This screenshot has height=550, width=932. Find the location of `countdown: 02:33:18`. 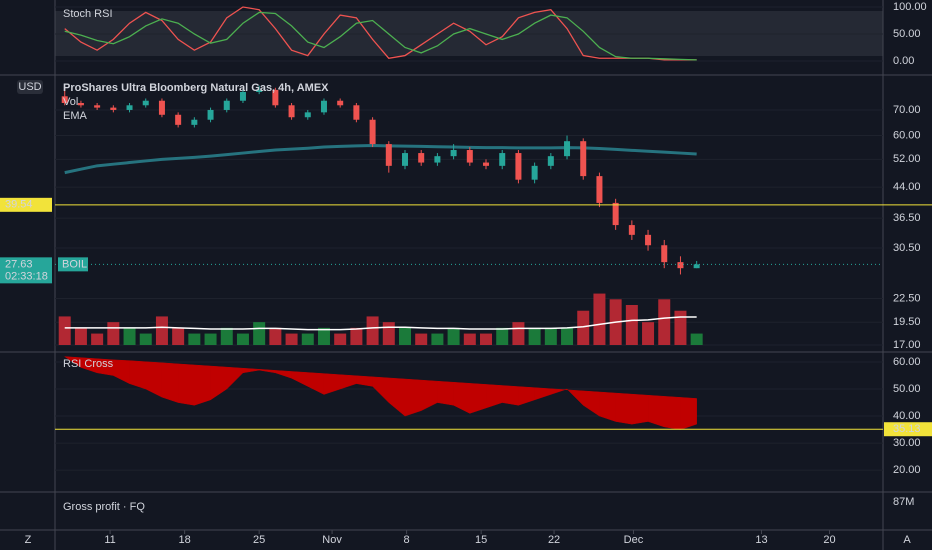

countdown: 02:33:18 is located at coordinates (26, 276).